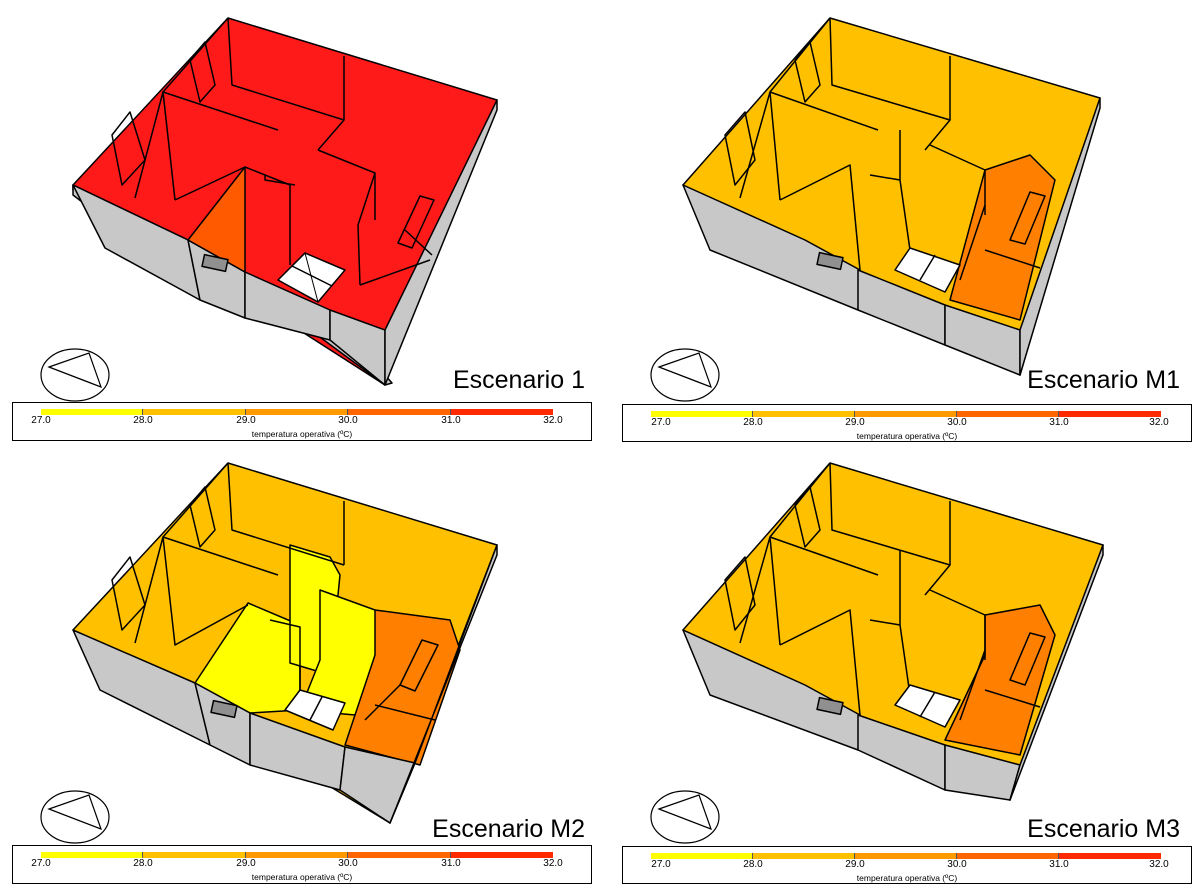  Describe the element at coordinates (891, 196) in the screenshot. I see `floorplan-3d-escenario-m1` at that location.